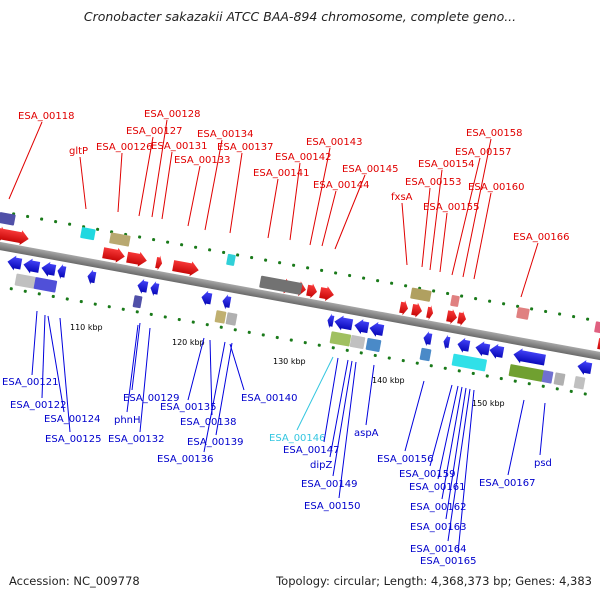 The height and width of the screenshot is (600, 600). Describe the element at coordinates (488, 403) in the screenshot. I see `scale-label: 150 kbp` at that location.